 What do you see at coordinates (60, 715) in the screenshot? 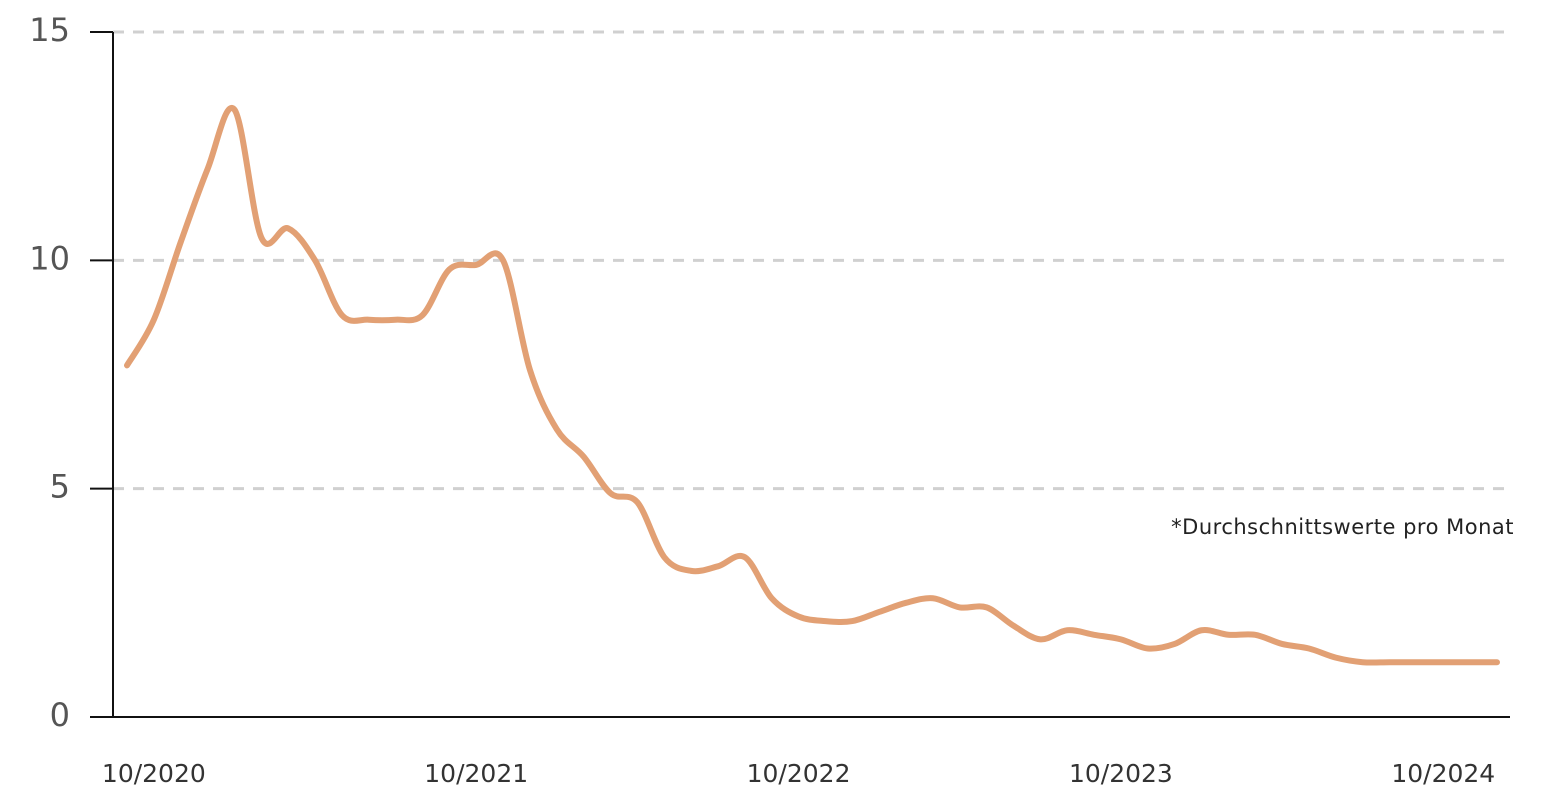
I see `y-tick-label: 0` at bounding box center [60, 715].